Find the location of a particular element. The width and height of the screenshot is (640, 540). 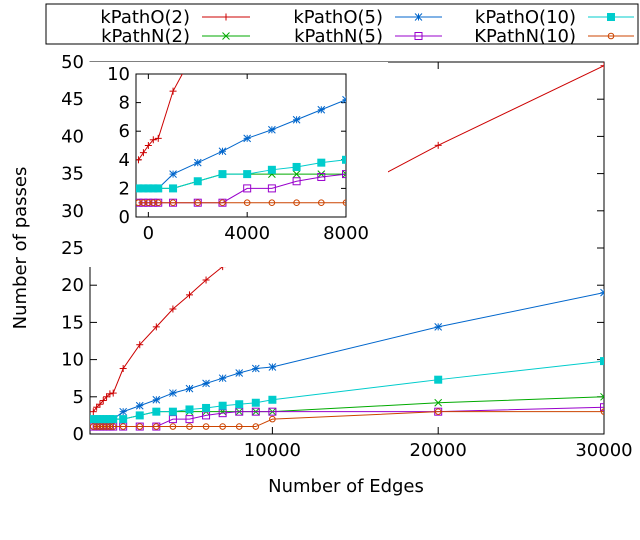

main-x-tick-label: 20000 is located at coordinates (438, 450).